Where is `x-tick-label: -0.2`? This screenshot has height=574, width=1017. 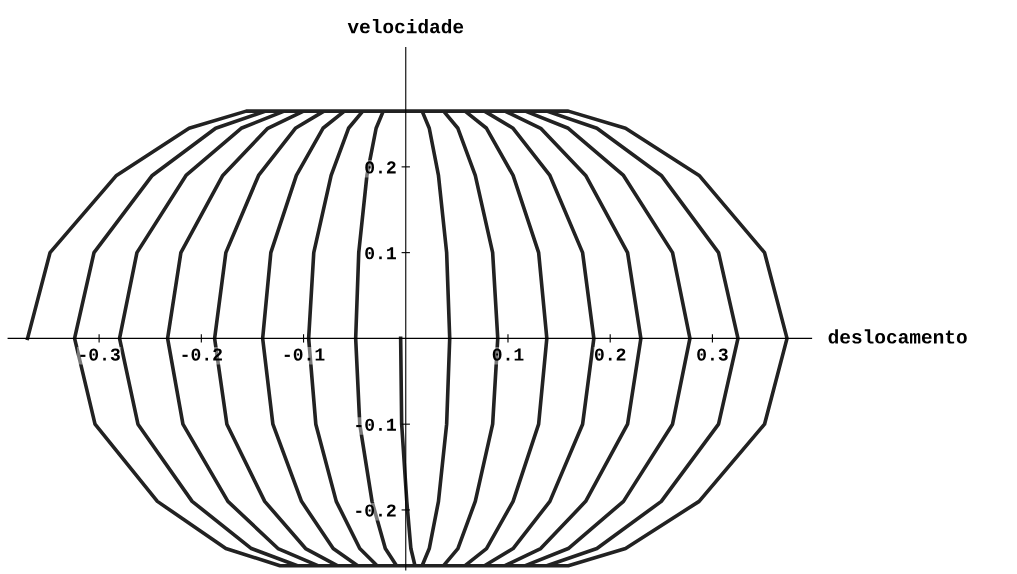 x-tick-label: -0.2 is located at coordinates (202, 354).